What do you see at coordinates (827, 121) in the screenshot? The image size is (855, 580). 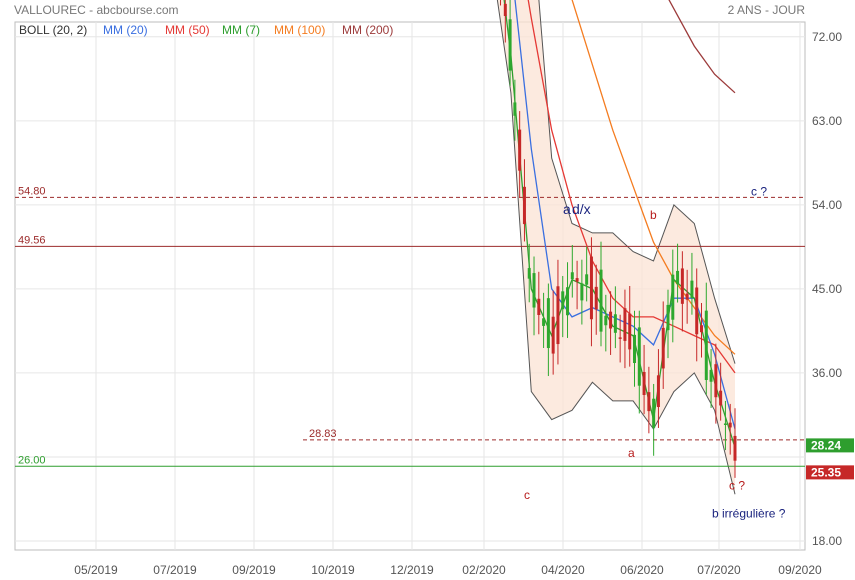 I see `y-tick-label: 63.00` at bounding box center [827, 121].